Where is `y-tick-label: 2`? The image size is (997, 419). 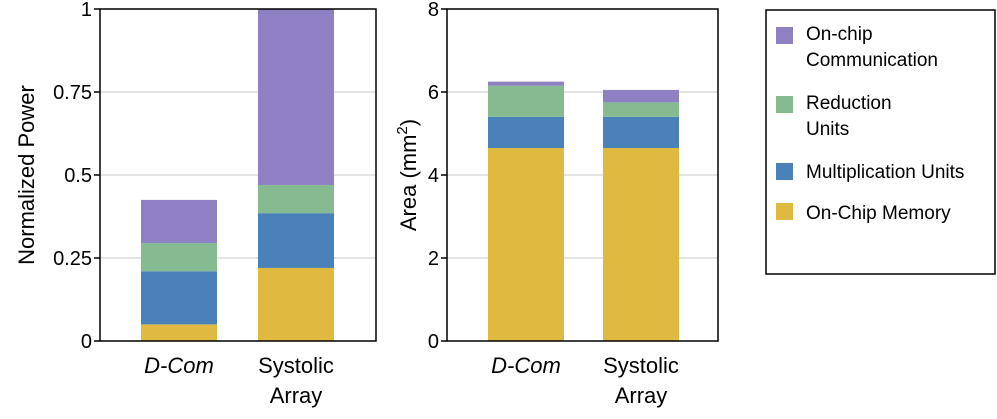 y-tick-label: 2 is located at coordinates (433, 259).